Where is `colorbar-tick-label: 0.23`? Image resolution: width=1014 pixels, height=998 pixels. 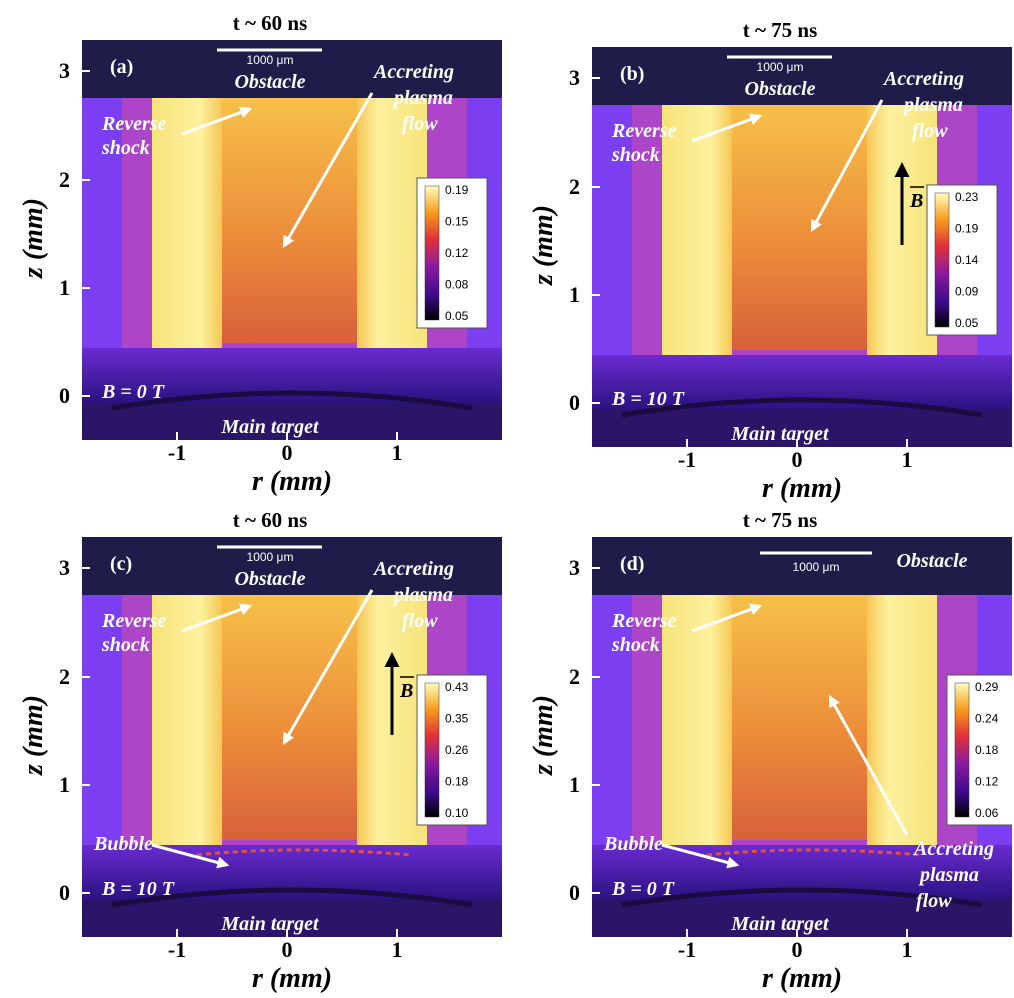
colorbar-tick-label: 0.23 is located at coordinates (967, 197).